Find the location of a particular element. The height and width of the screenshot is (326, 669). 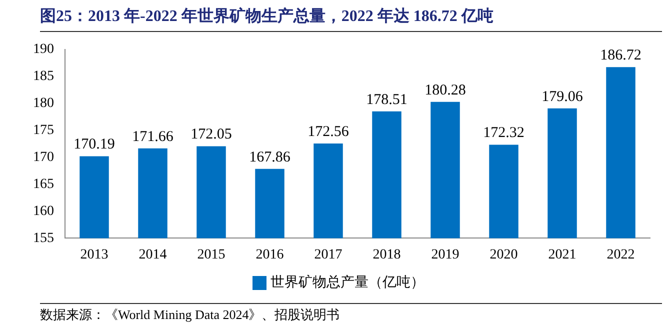

x-tick-label: 2017 is located at coordinates (328, 254).